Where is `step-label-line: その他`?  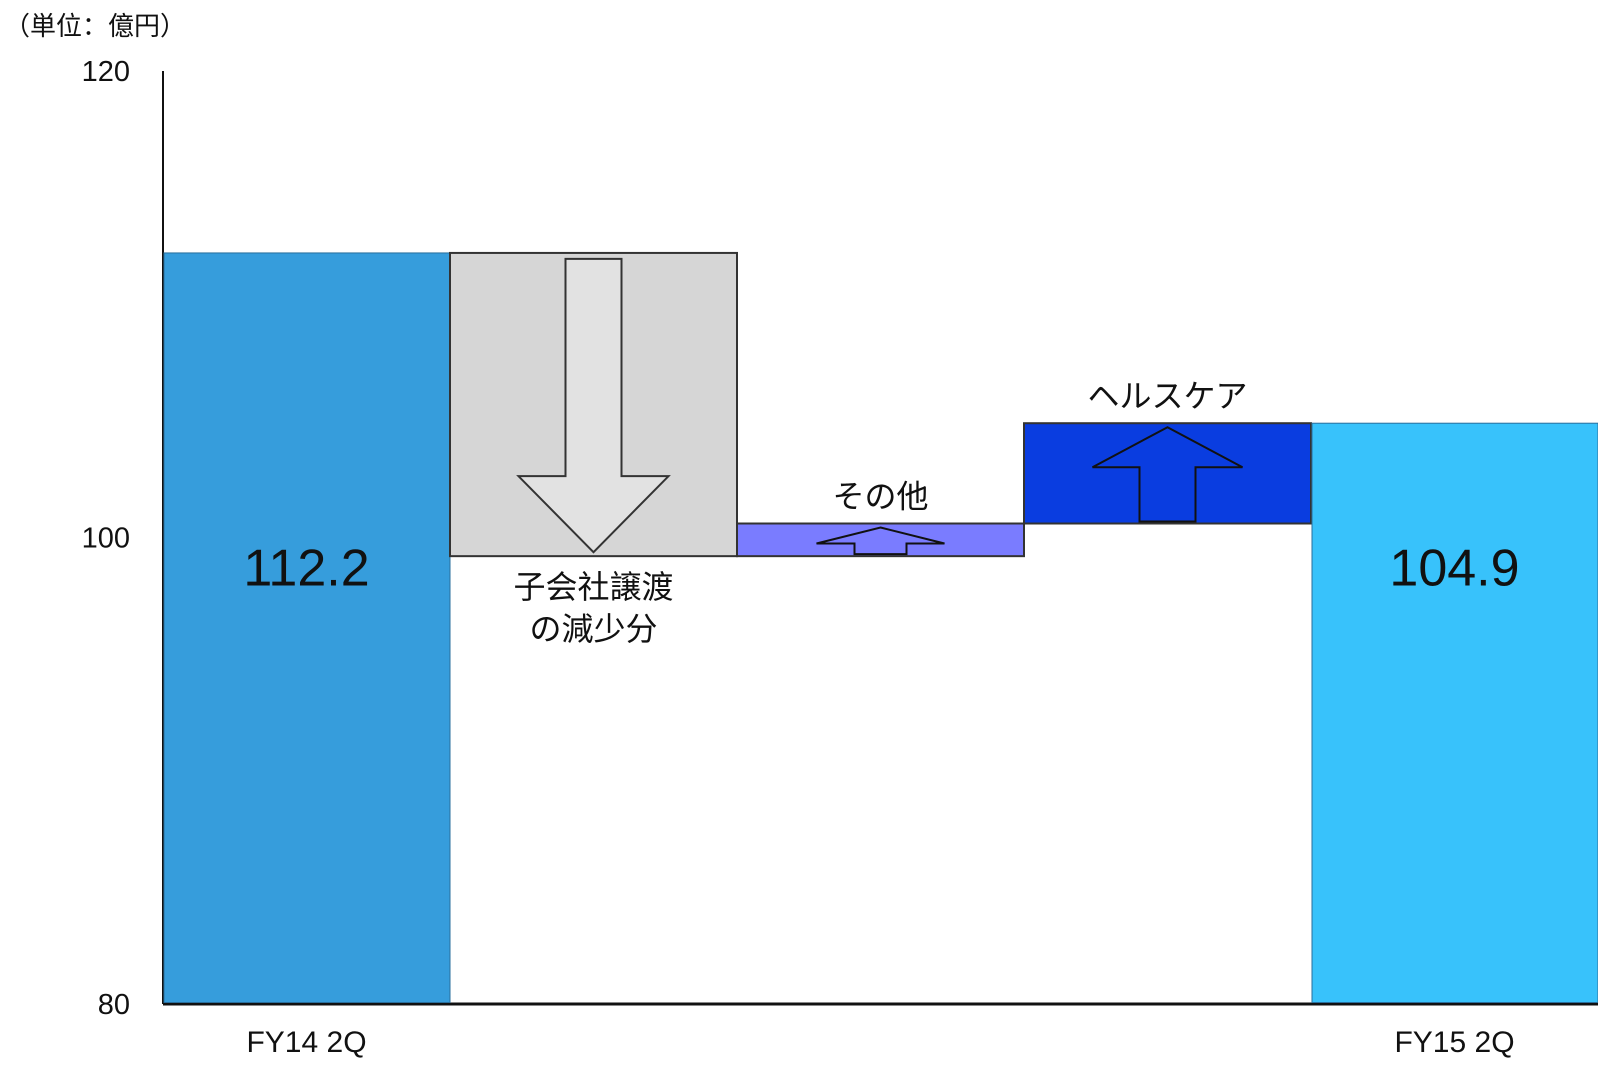 step-label-line: その他 is located at coordinates (880, 497).